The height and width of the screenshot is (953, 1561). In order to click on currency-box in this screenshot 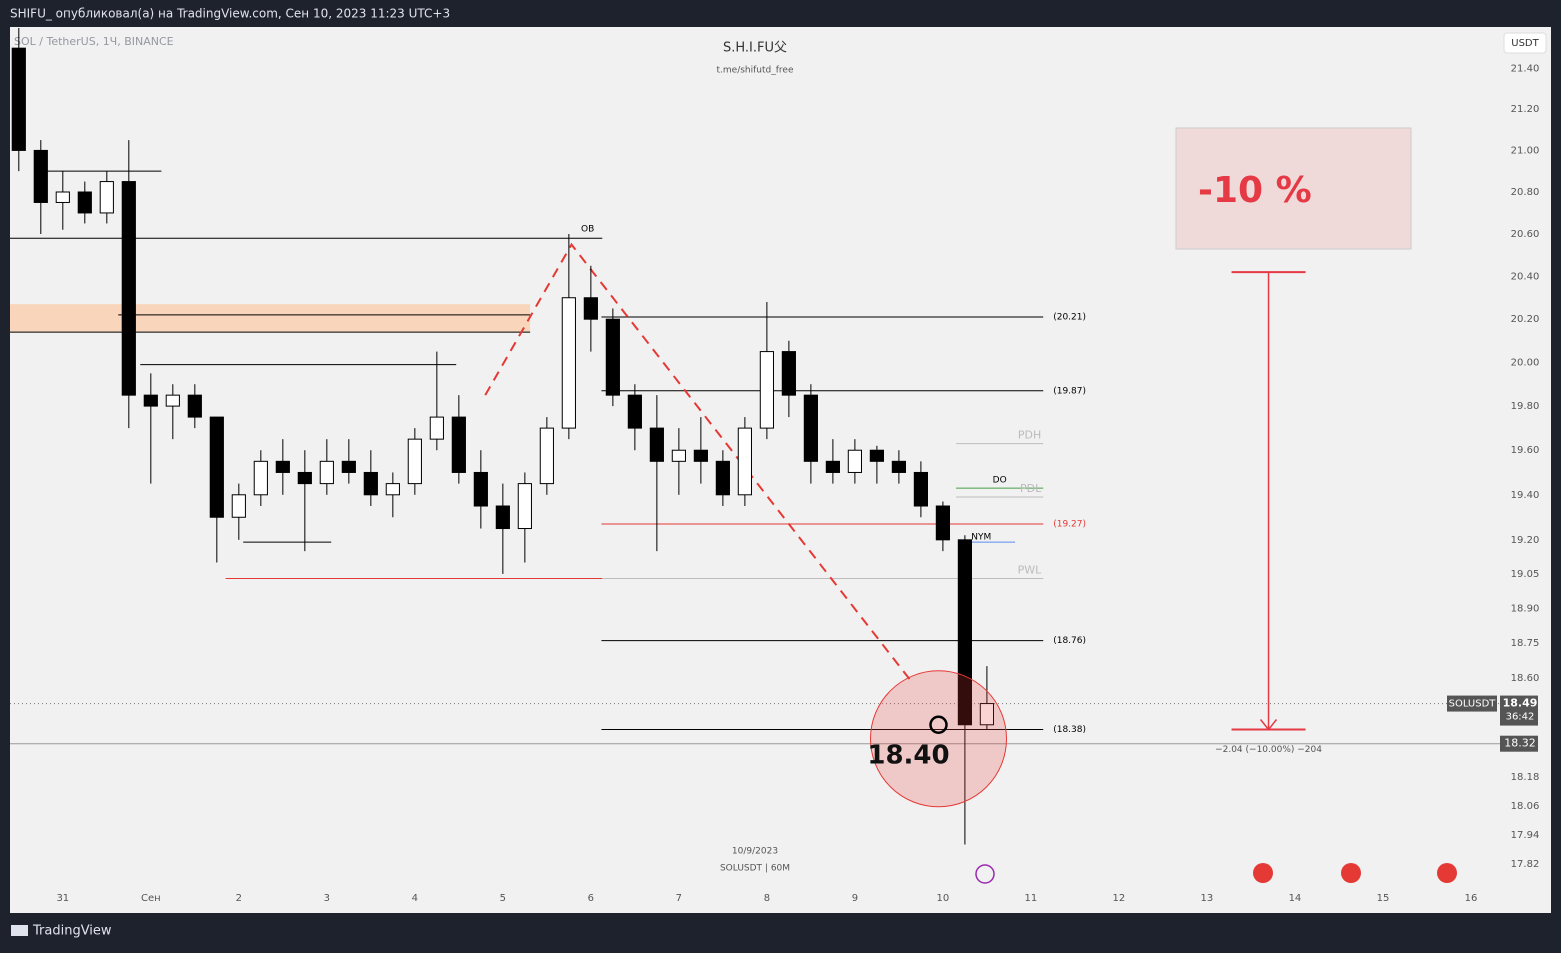, I will do `click(1525, 43)`.